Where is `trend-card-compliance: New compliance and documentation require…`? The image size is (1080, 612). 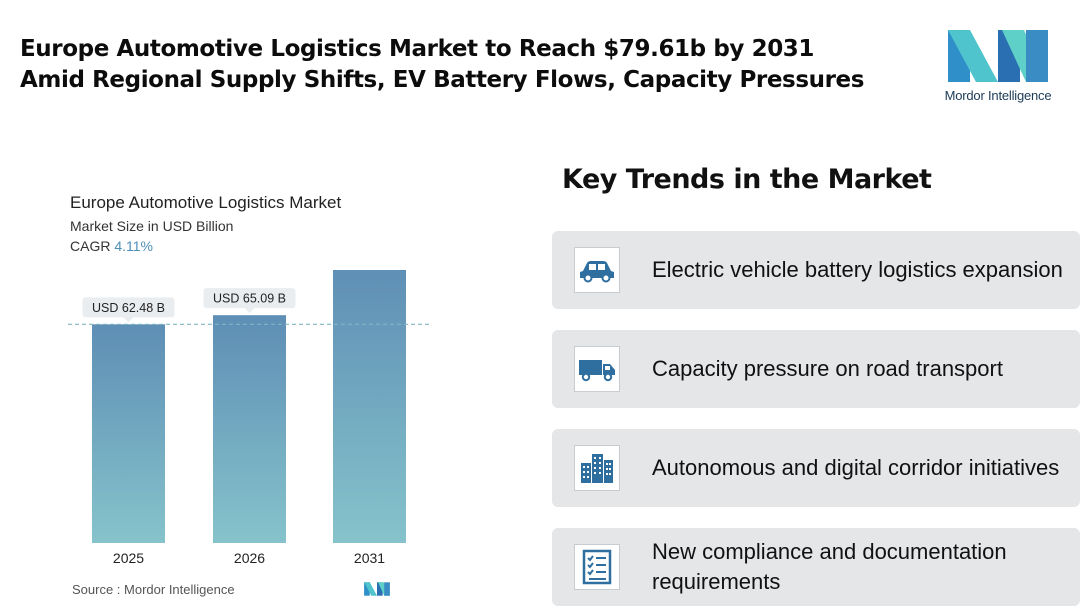 trend-card-compliance: New compliance and documentation require… is located at coordinates (816, 567).